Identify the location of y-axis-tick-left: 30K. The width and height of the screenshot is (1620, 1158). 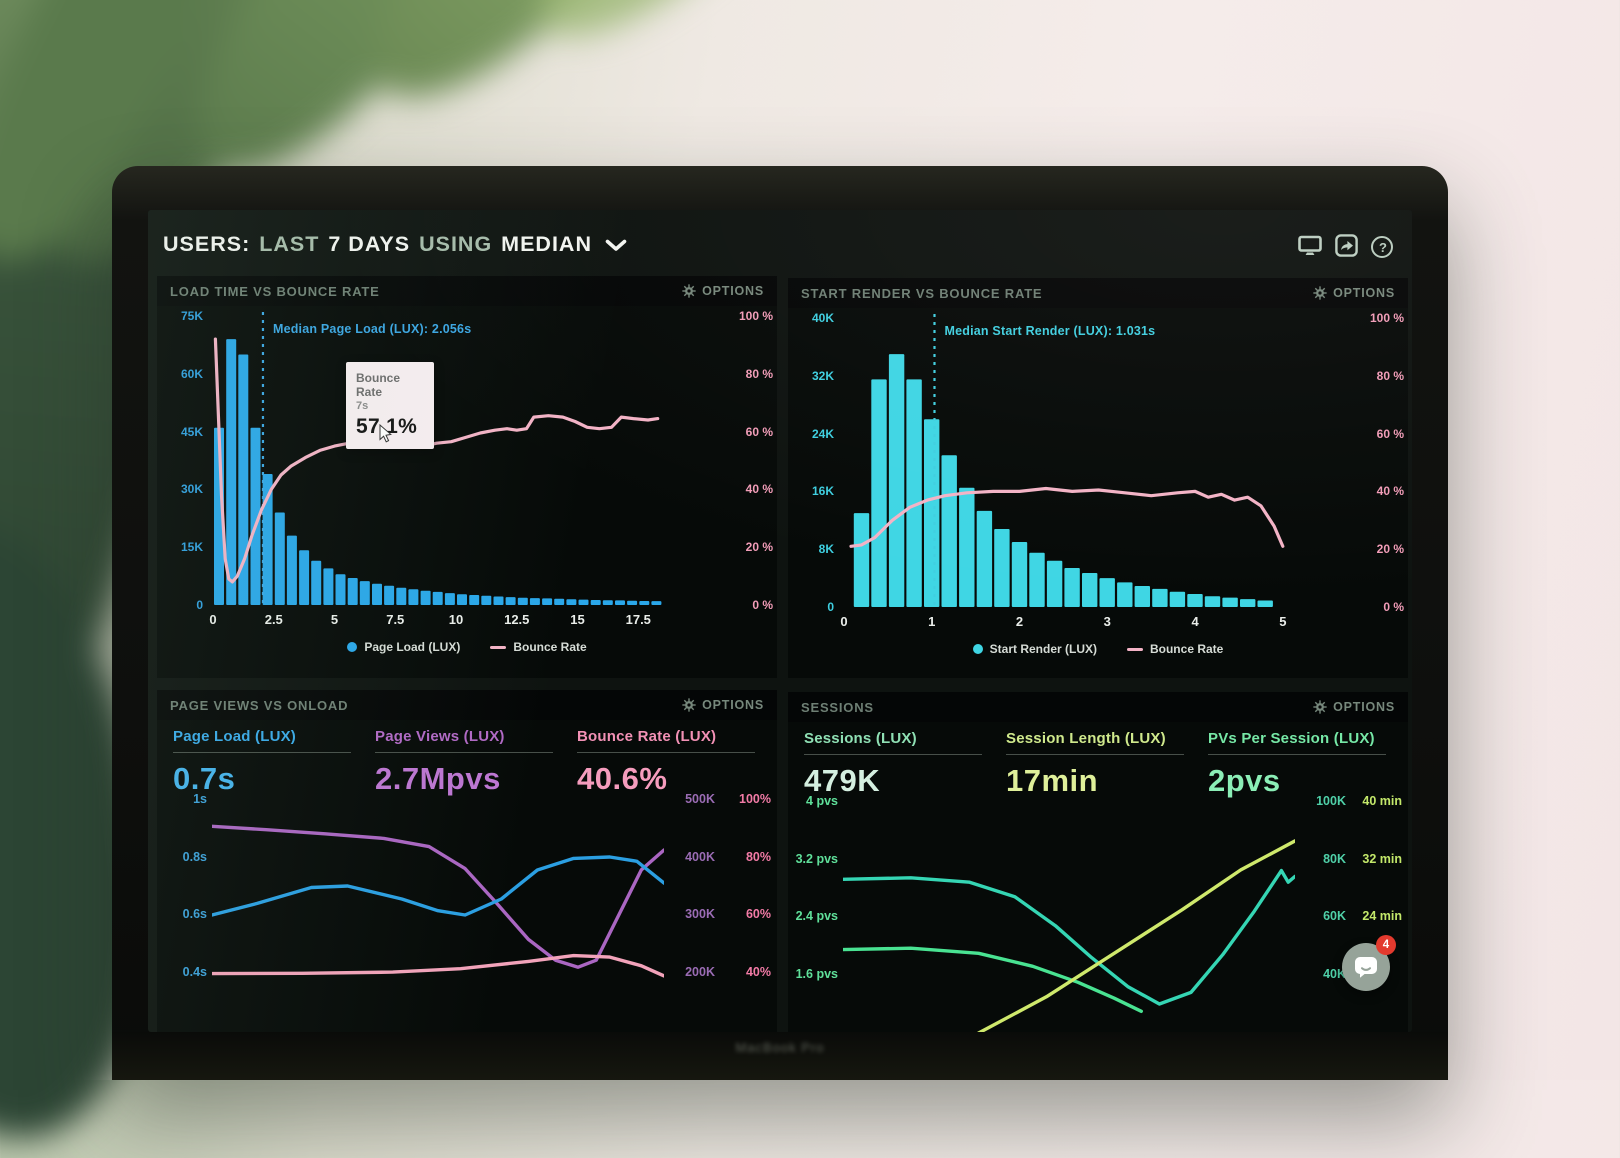
(191, 489).